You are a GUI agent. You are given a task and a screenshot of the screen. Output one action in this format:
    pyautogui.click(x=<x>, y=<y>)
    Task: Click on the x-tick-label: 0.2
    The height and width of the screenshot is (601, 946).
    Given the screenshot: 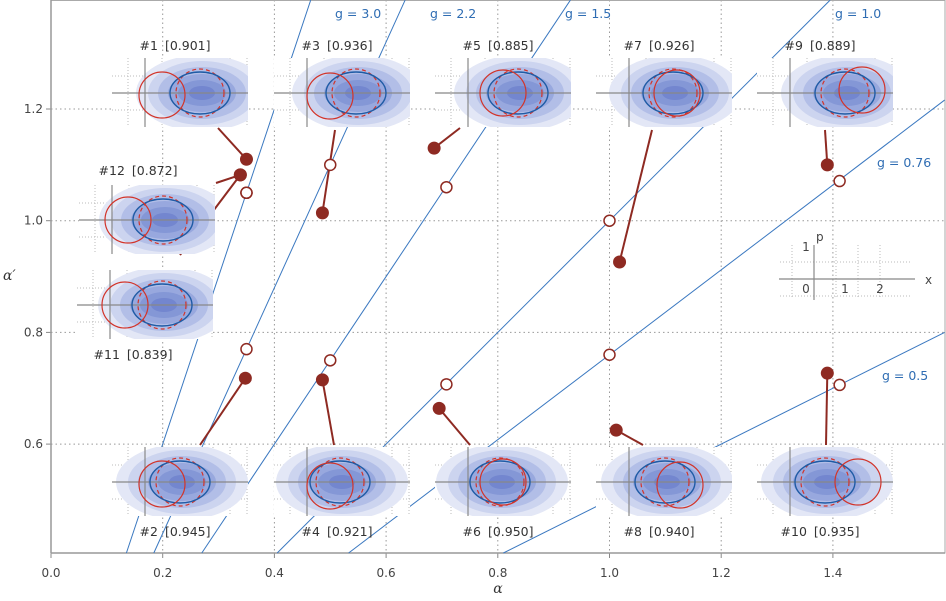 What is the action you would take?
    pyautogui.click(x=162, y=573)
    